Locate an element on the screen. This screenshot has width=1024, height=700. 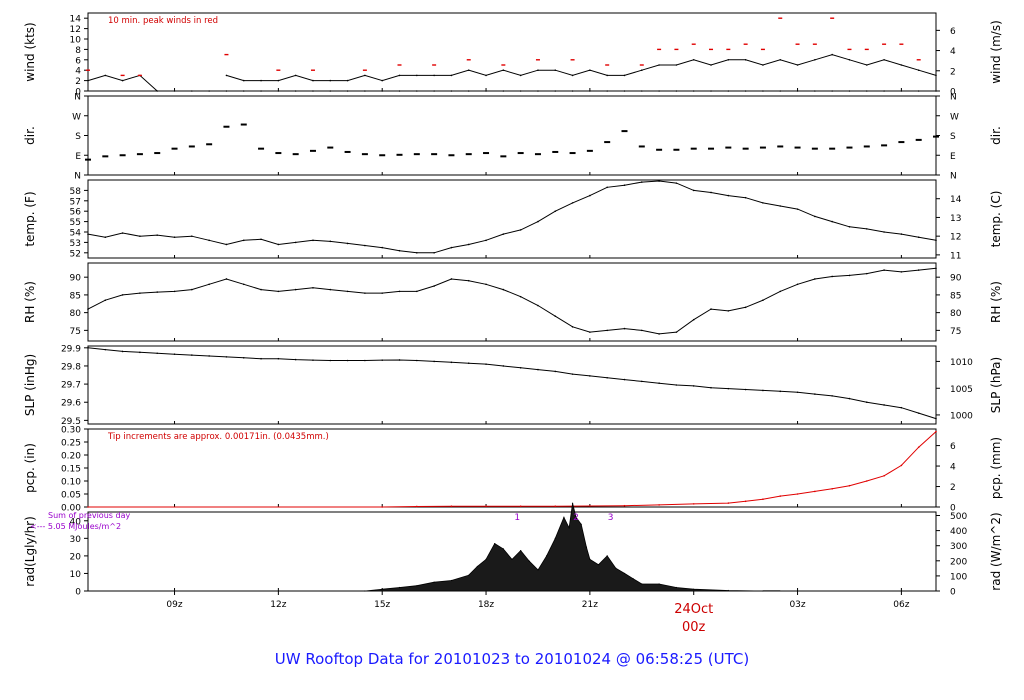
rh-left-tick-label: 85 is located at coordinates (75, 296).